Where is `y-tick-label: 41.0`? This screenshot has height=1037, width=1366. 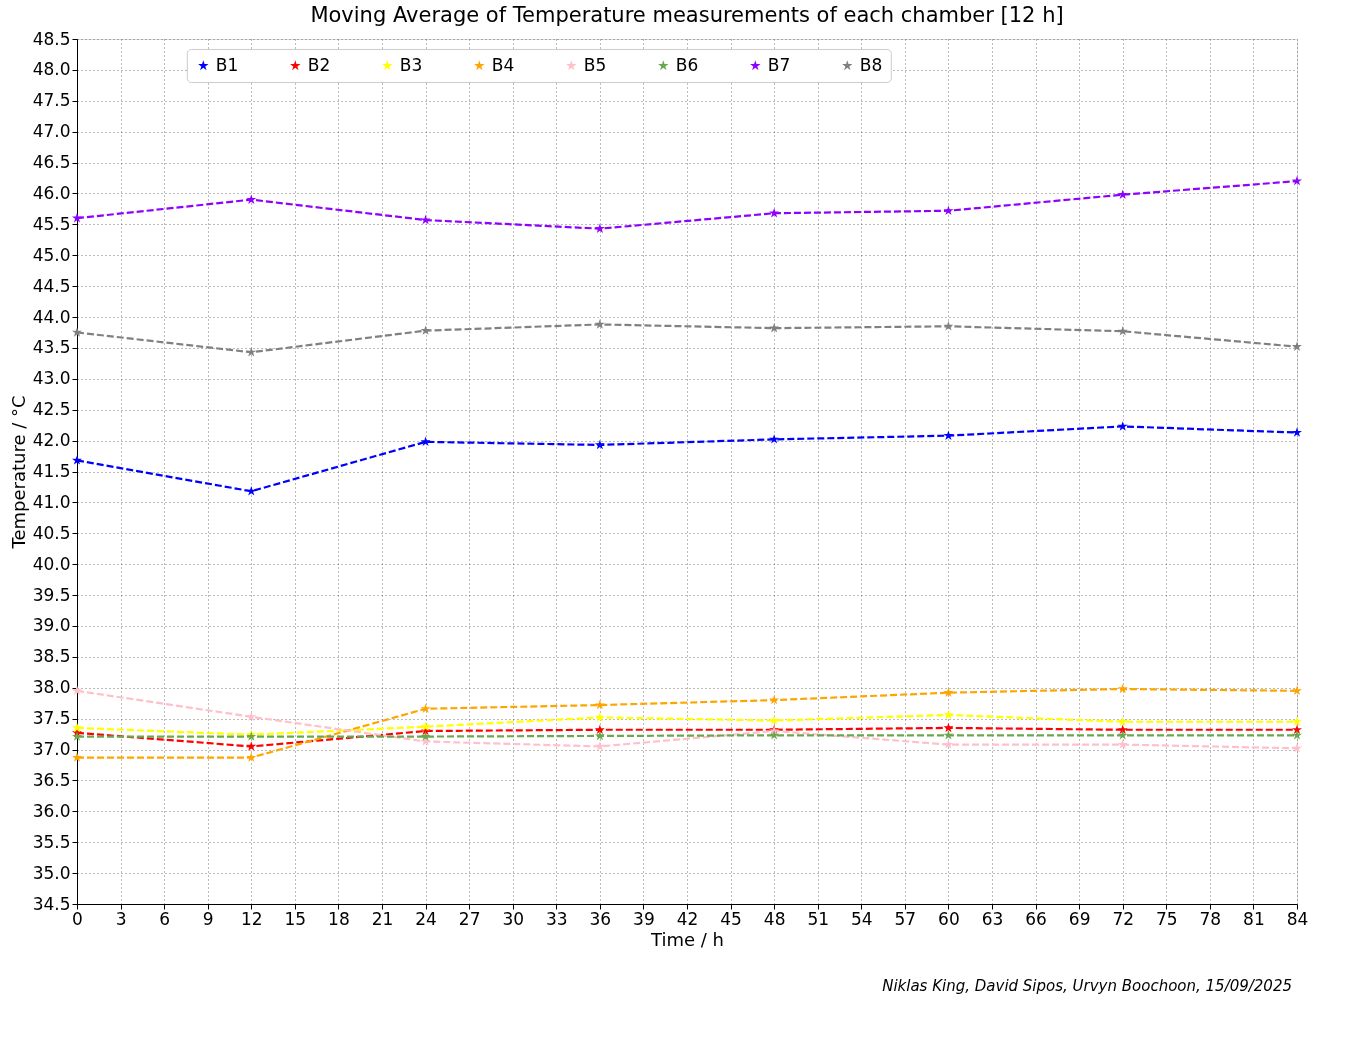 y-tick-label: 41.0 is located at coordinates (51, 501).